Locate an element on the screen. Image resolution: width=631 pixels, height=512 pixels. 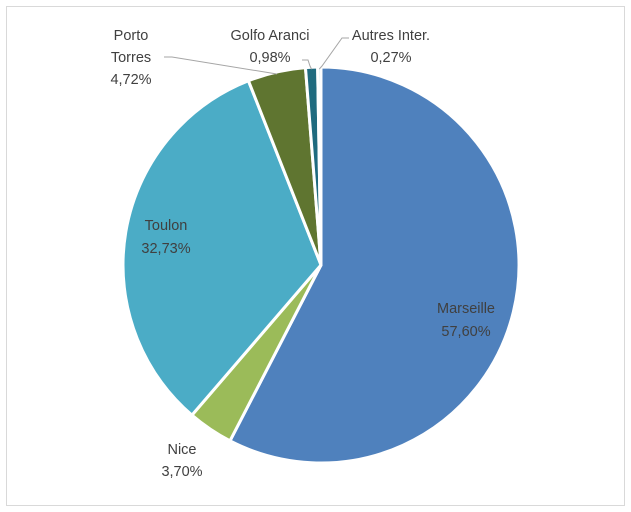
leader-line-autres-inter is located at coordinates (333, 53).